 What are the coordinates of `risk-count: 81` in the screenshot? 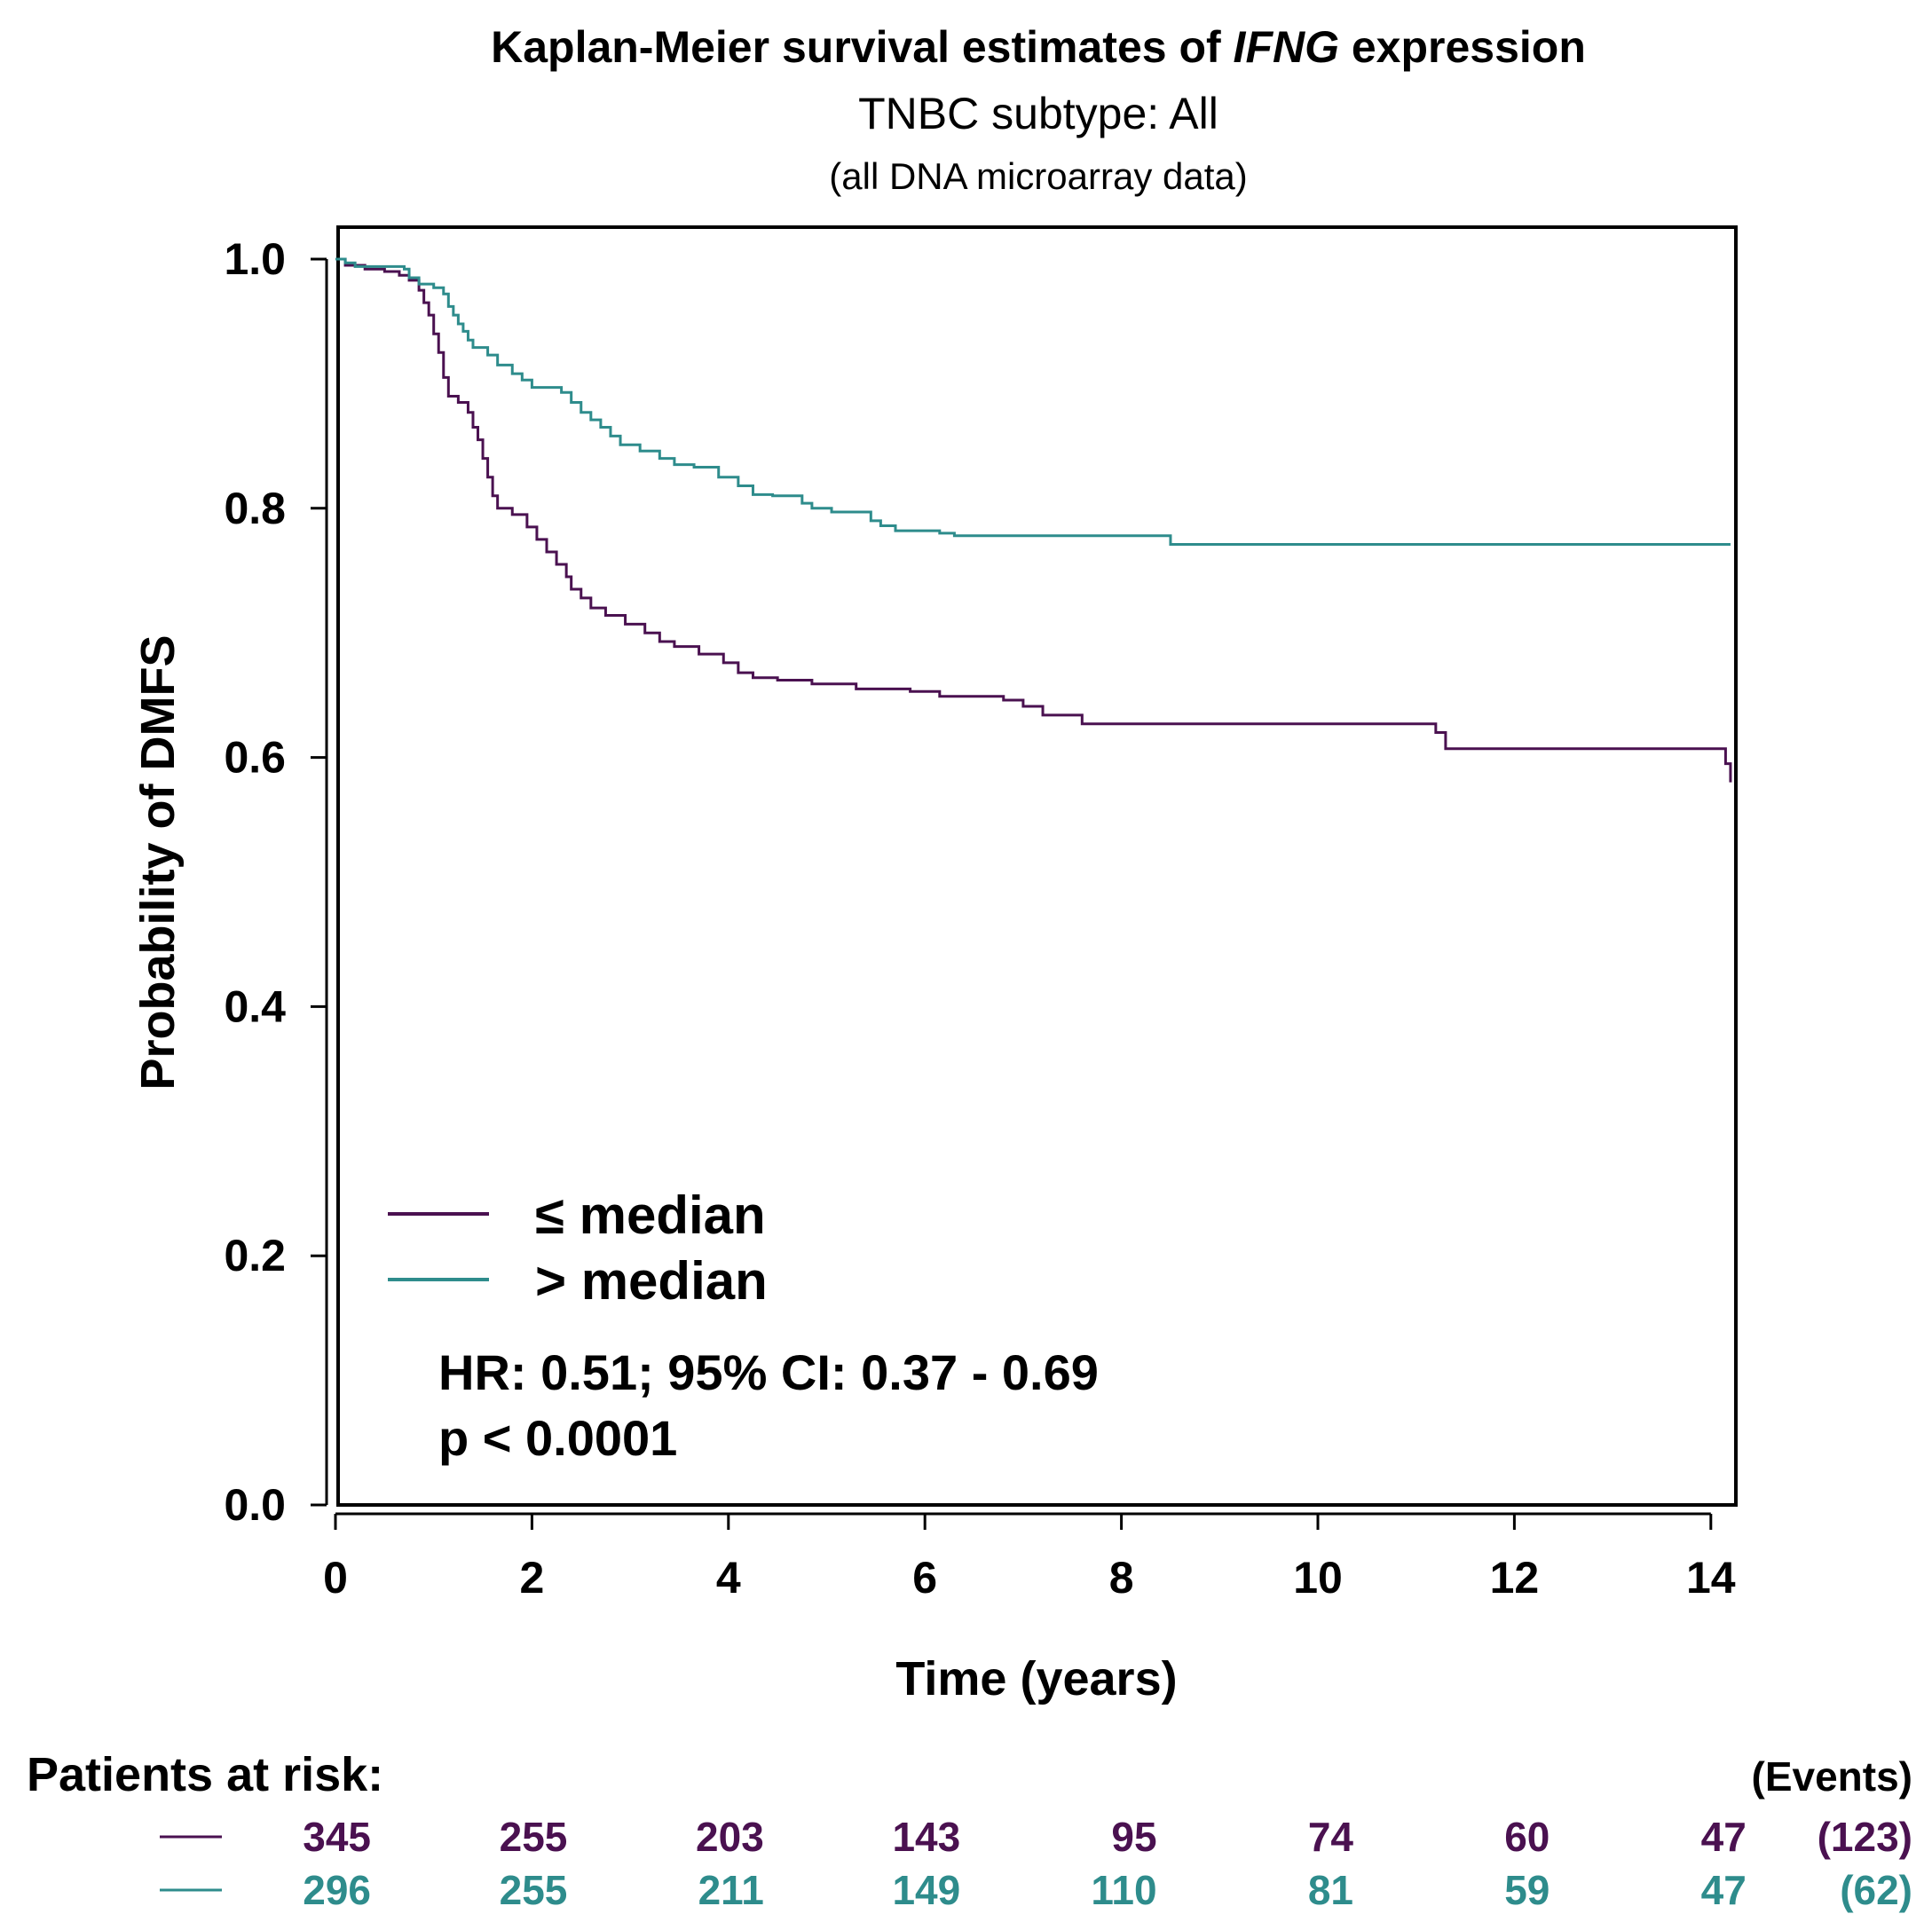 It's located at (1330, 1890).